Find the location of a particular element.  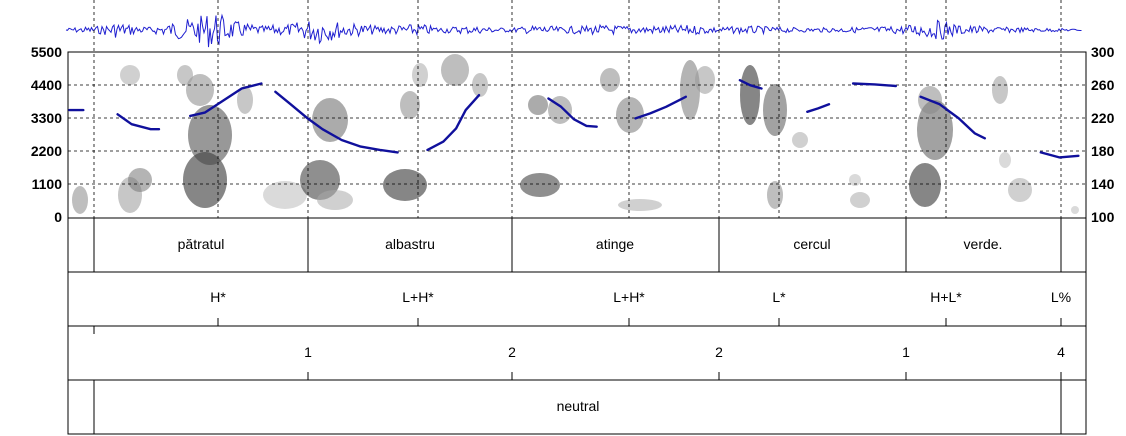

context-label: neutral is located at coordinates (578, 406).